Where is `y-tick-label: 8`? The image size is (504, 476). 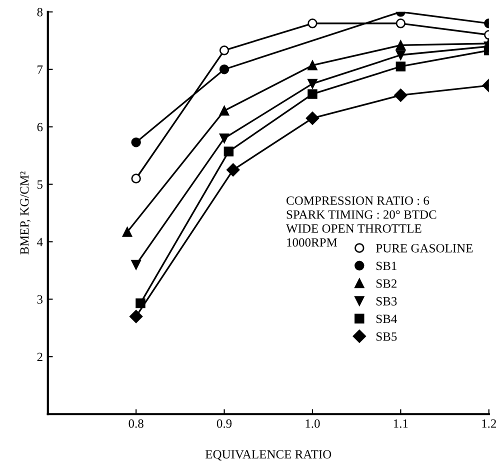
y-tick-label: 8 is located at coordinates (40, 12).